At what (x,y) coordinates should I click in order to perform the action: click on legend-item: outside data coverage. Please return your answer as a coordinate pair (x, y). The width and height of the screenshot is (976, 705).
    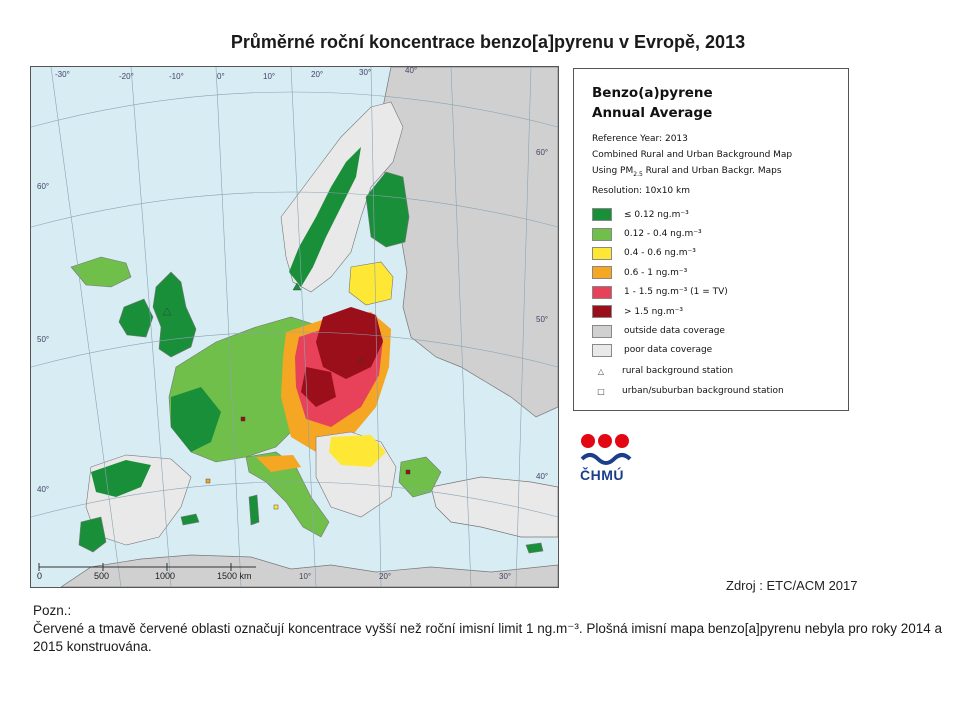
    Looking at the image, I should click on (660, 330).